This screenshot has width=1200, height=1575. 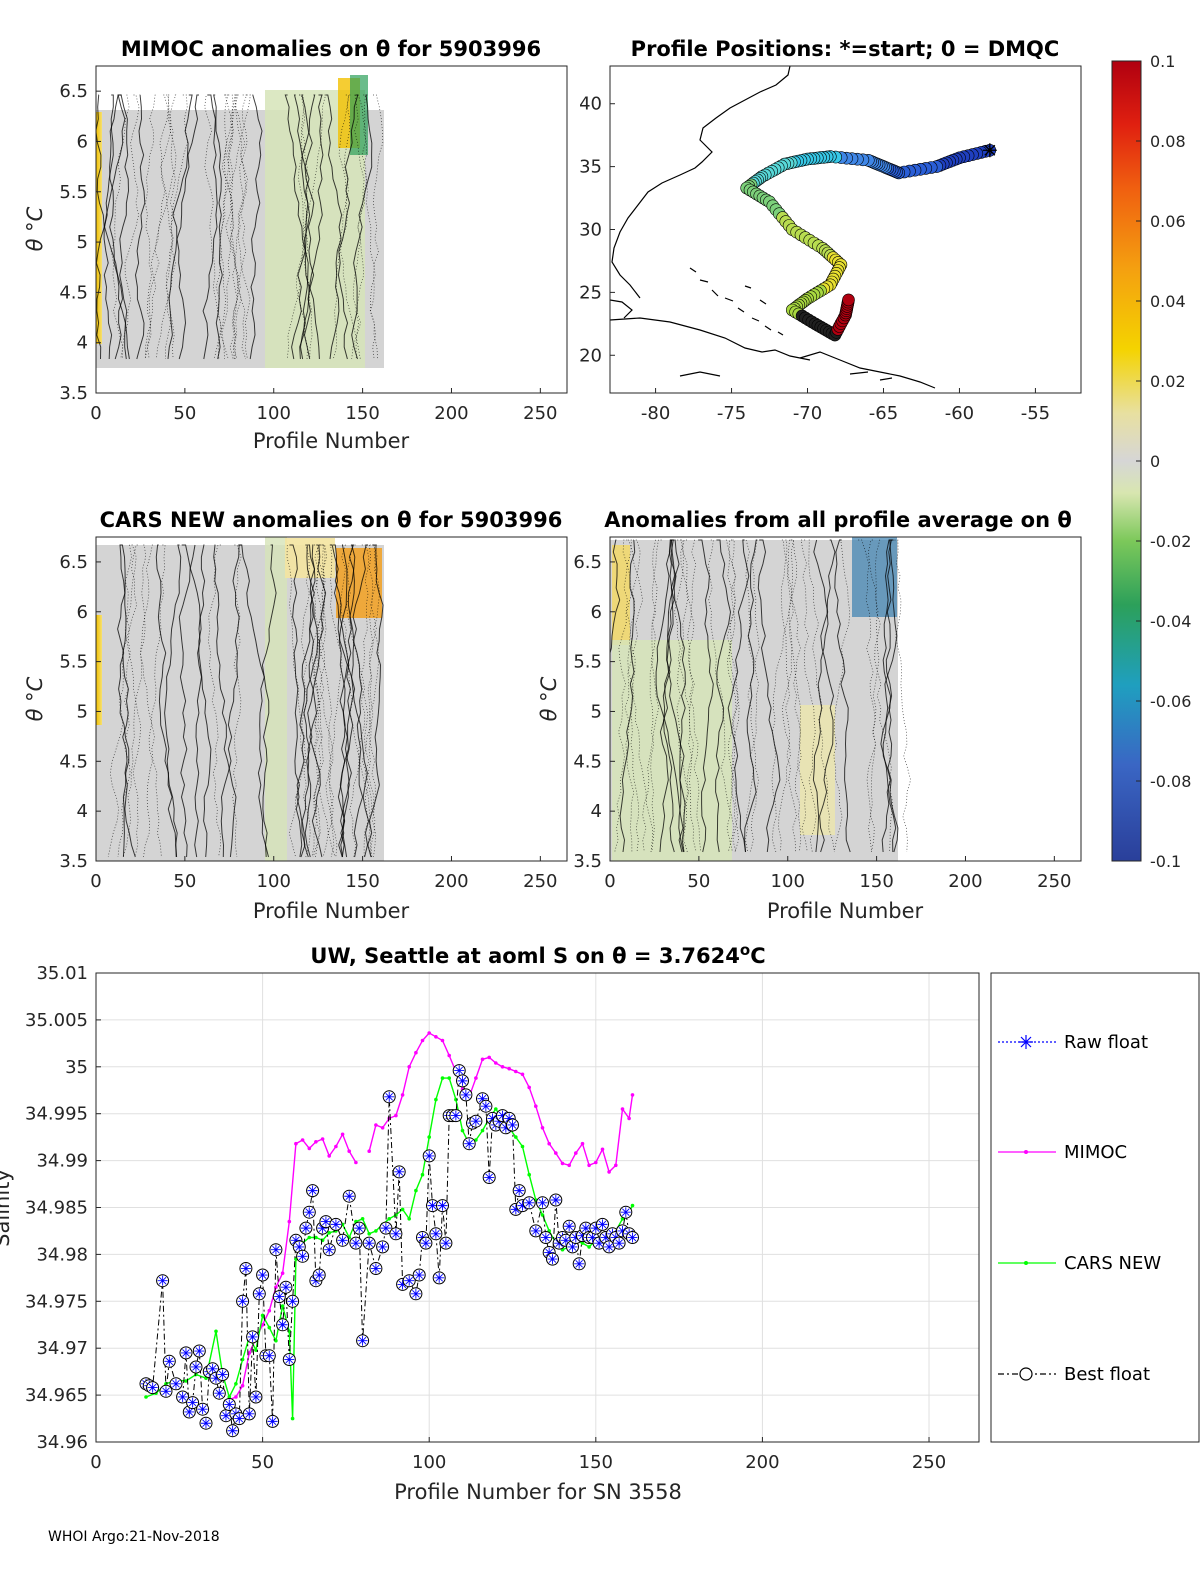 I want to click on avg-anomaly-ticks: 0 50 100 150 200 250 3.5 4 4.5 5 5.5 6 6.5, so click(x=822, y=722).